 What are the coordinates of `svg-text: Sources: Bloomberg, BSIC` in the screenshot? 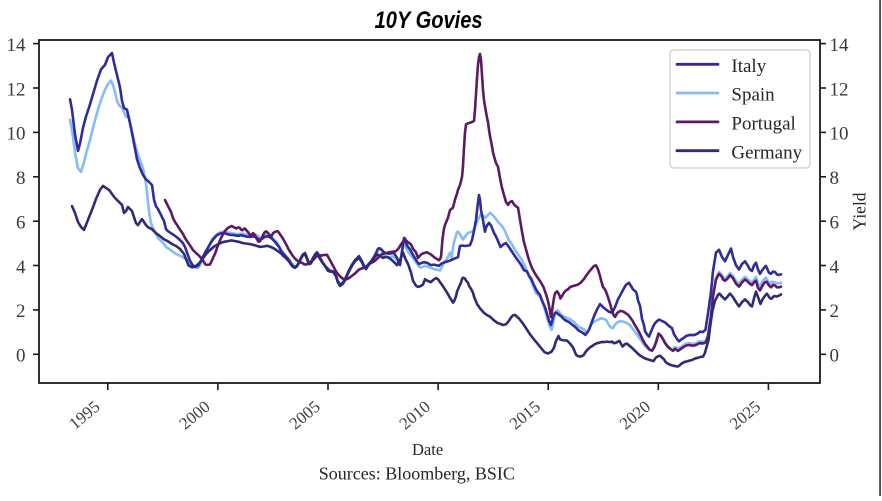 It's located at (417, 474).